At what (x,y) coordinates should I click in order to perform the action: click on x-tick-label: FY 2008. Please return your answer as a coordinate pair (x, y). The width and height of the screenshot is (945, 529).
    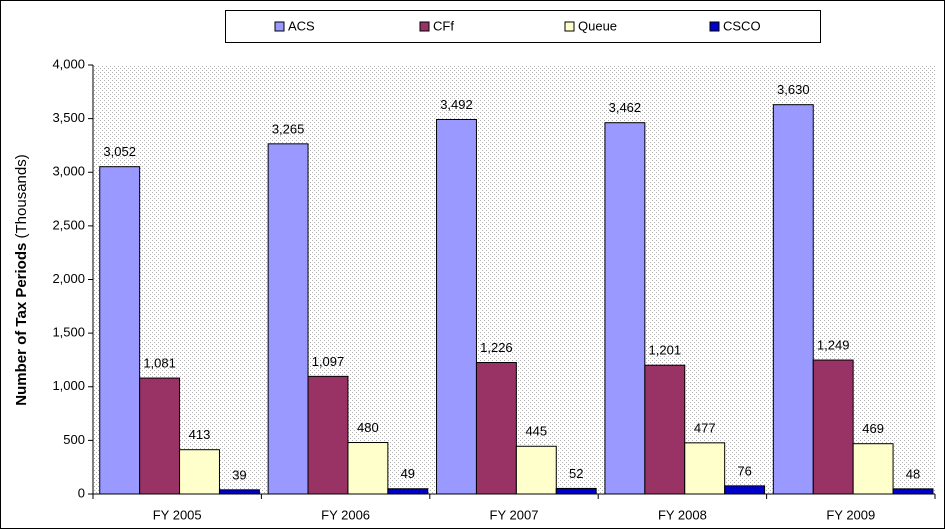
    Looking at the image, I should click on (682, 514).